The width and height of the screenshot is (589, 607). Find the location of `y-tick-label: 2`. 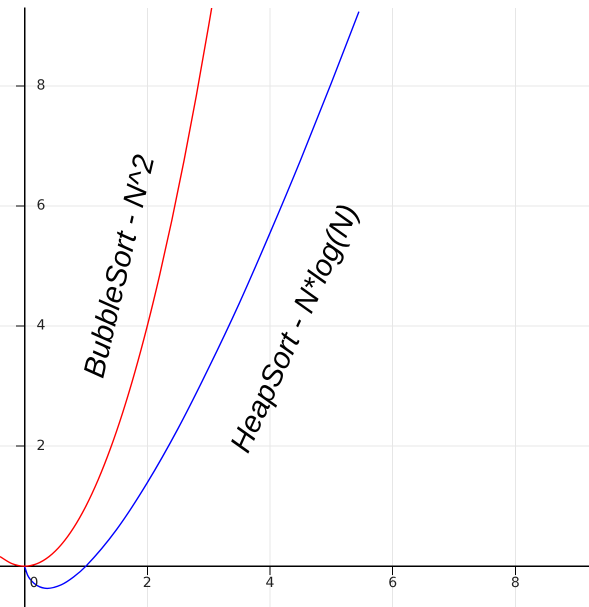

y-tick-label: 2 is located at coordinates (41, 446).